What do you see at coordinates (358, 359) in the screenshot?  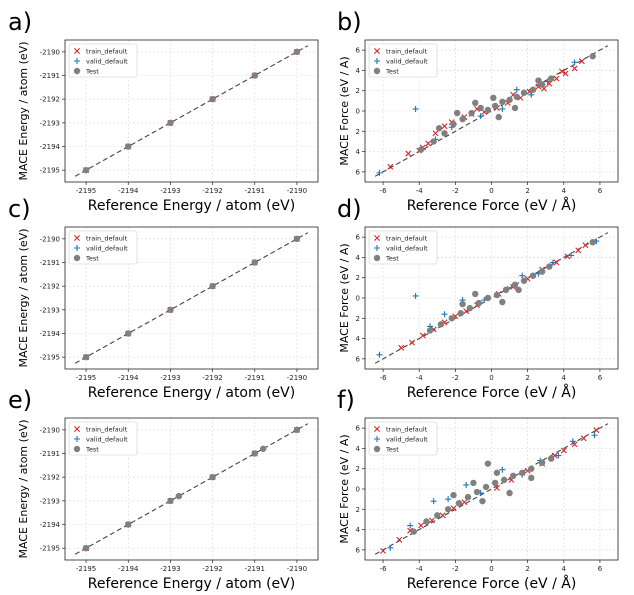 I see `y-tick-label: 6` at bounding box center [358, 359].